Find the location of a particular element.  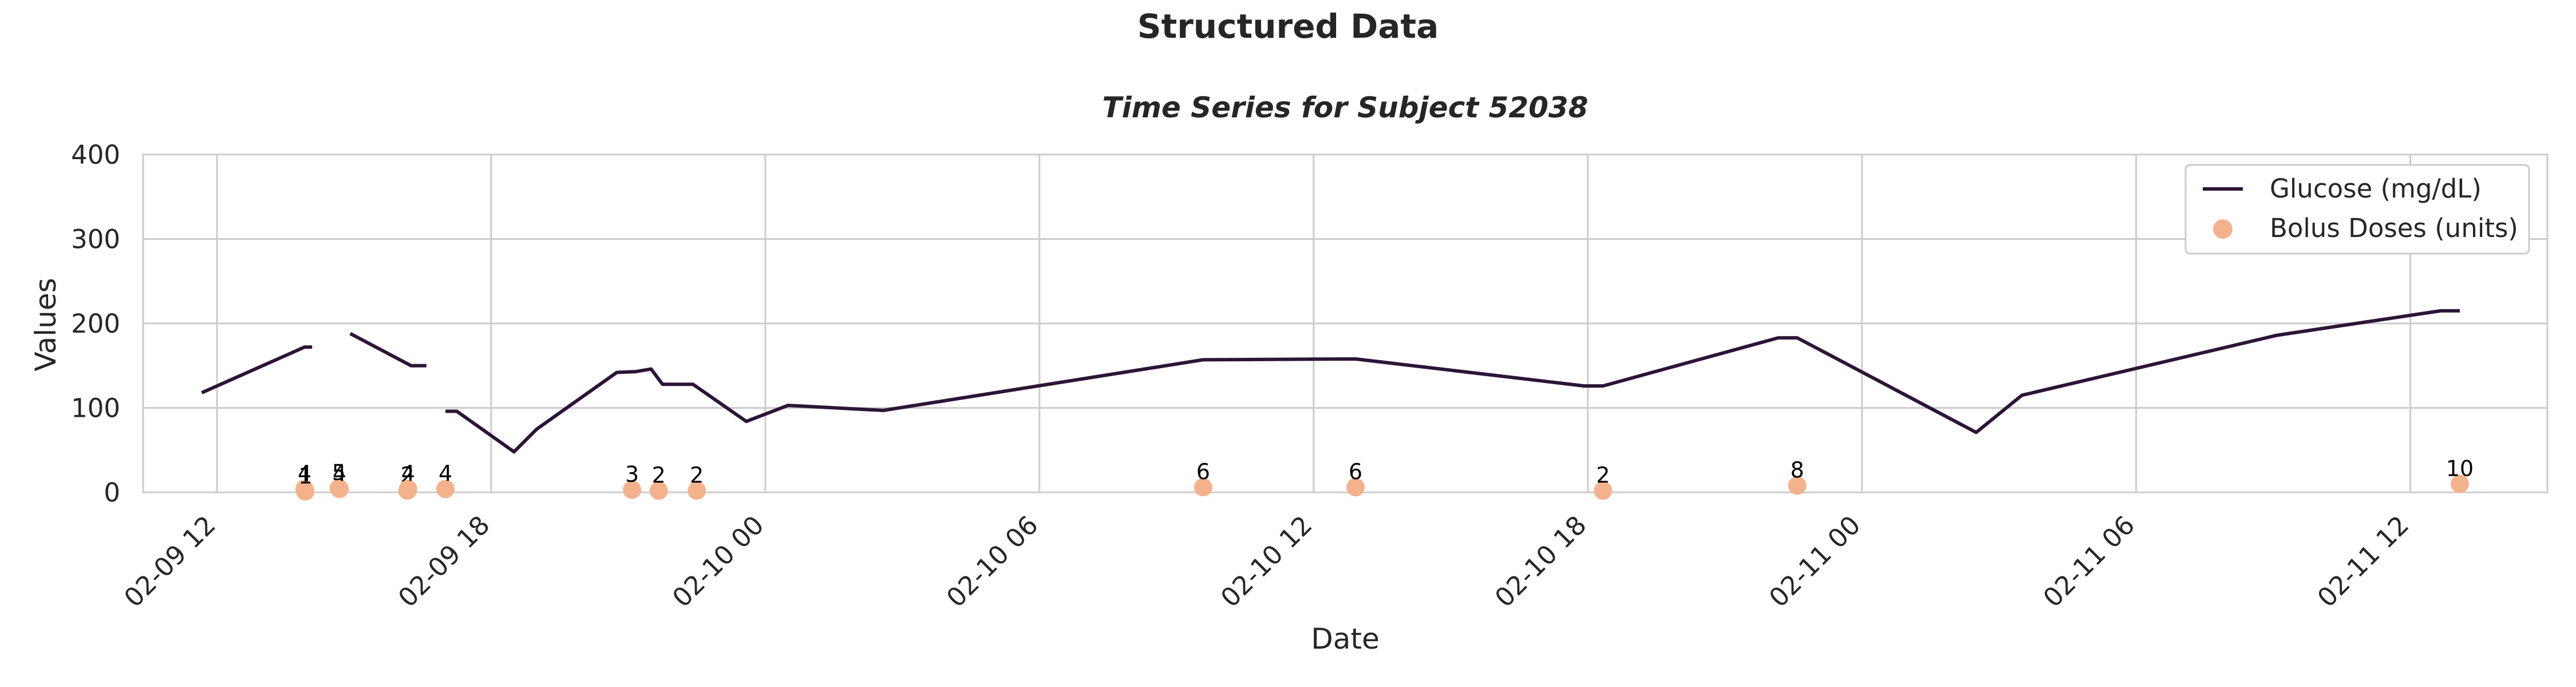

x-tick-label: 02-11 06 is located at coordinates (2089, 561).